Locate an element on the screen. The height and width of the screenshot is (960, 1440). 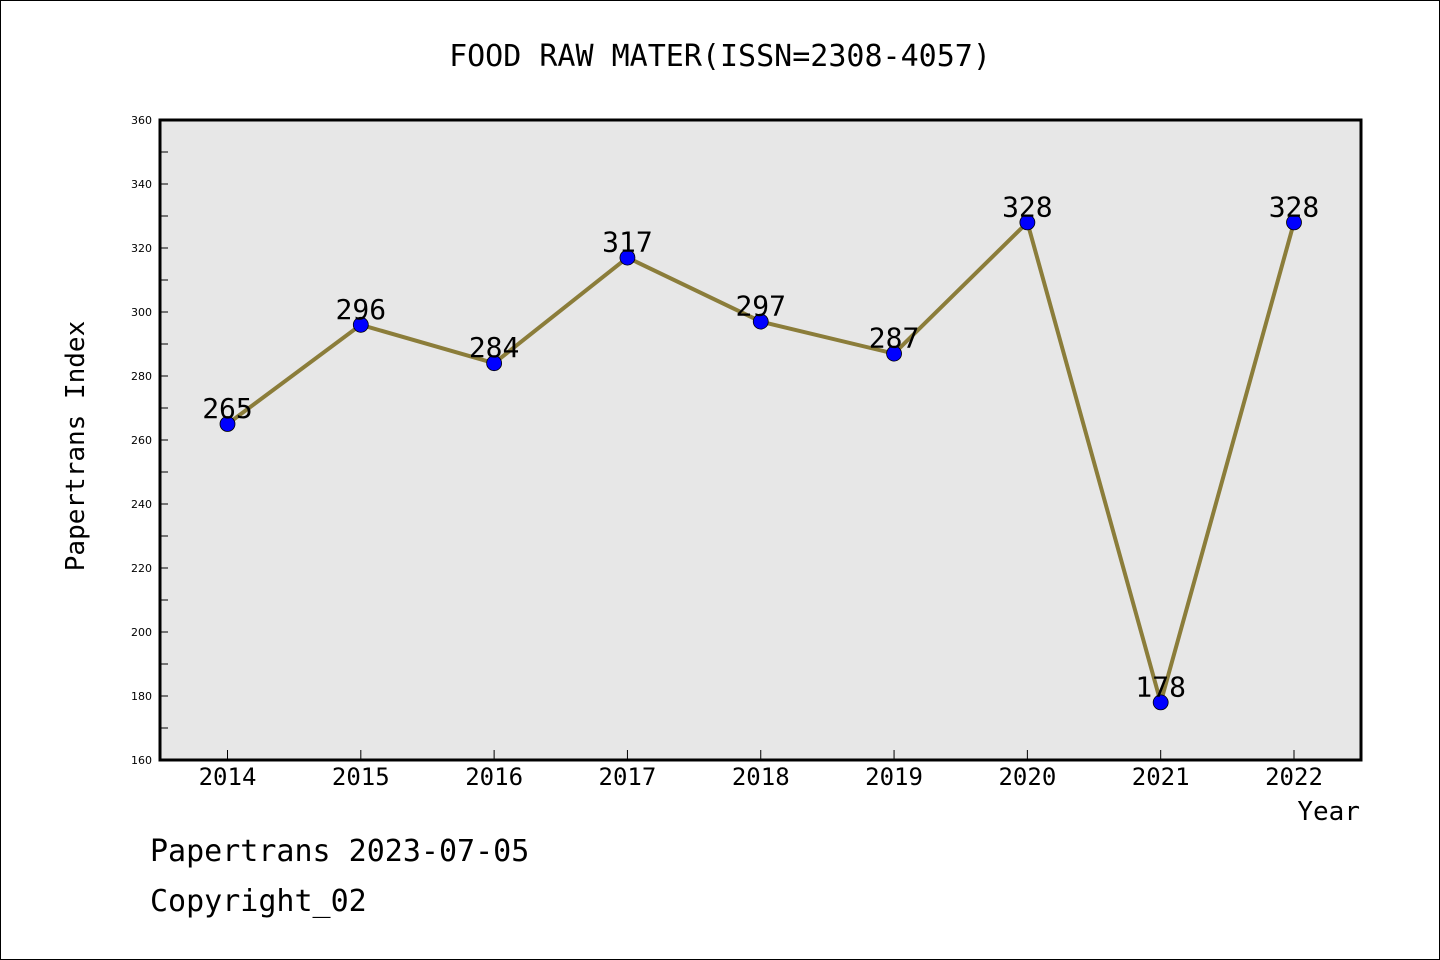
y-tick-label: 160 is located at coordinates (141, 760).